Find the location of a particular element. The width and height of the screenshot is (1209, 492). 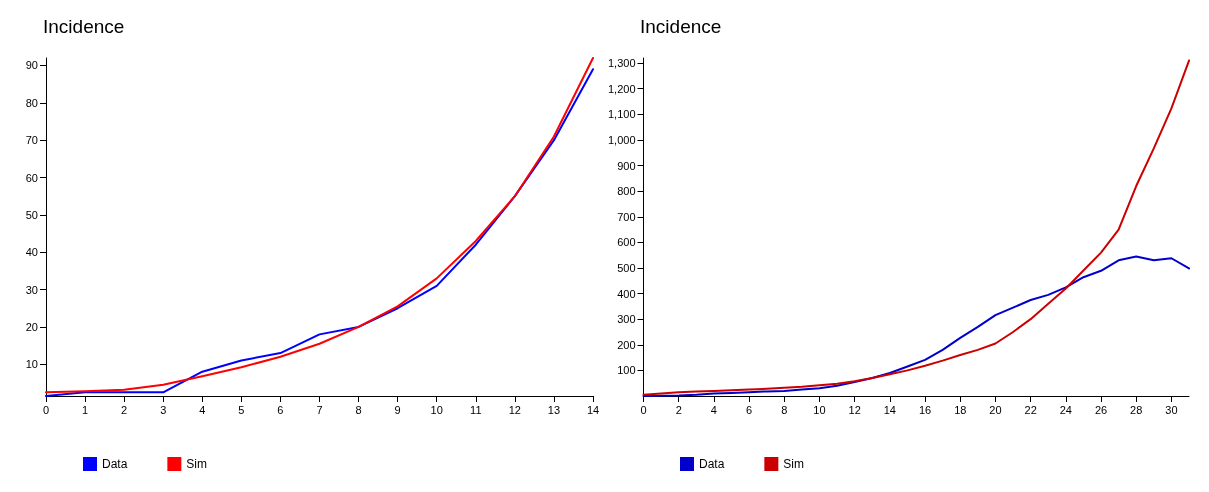

y-tick-label: 300 is located at coordinates (626, 319).